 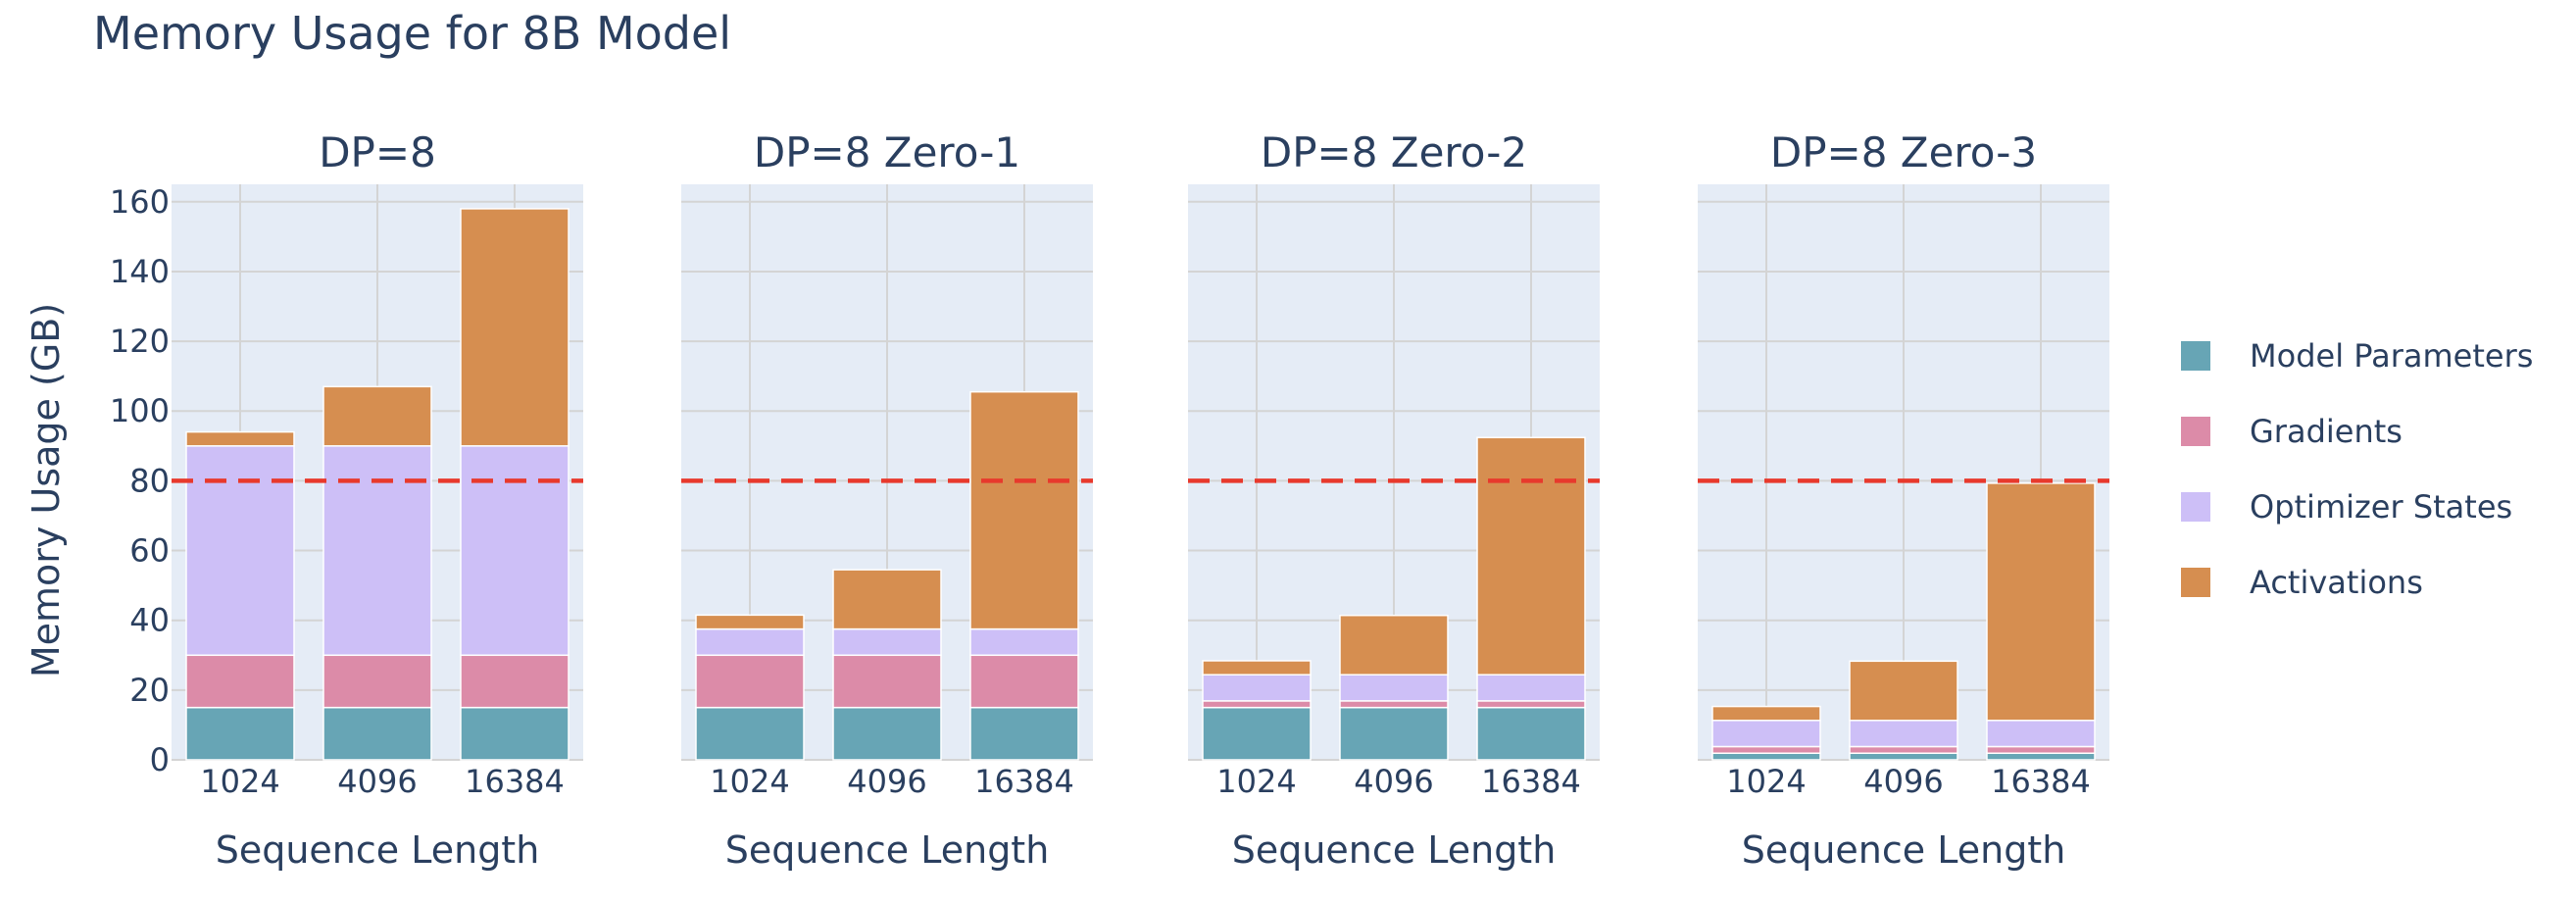 I want to click on y-tick-label: 0, so click(x=160, y=760).